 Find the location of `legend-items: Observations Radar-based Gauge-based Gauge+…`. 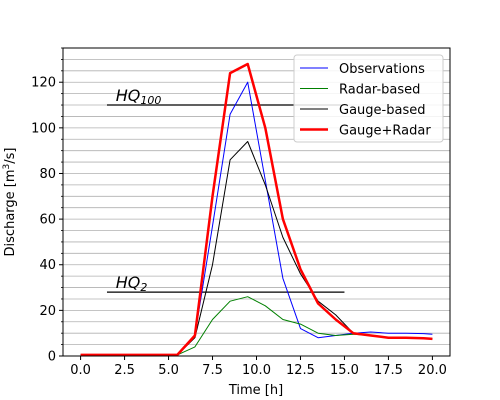

legend-items: Observations Radar-based Gauge-based Gauge+… is located at coordinates (365, 100).